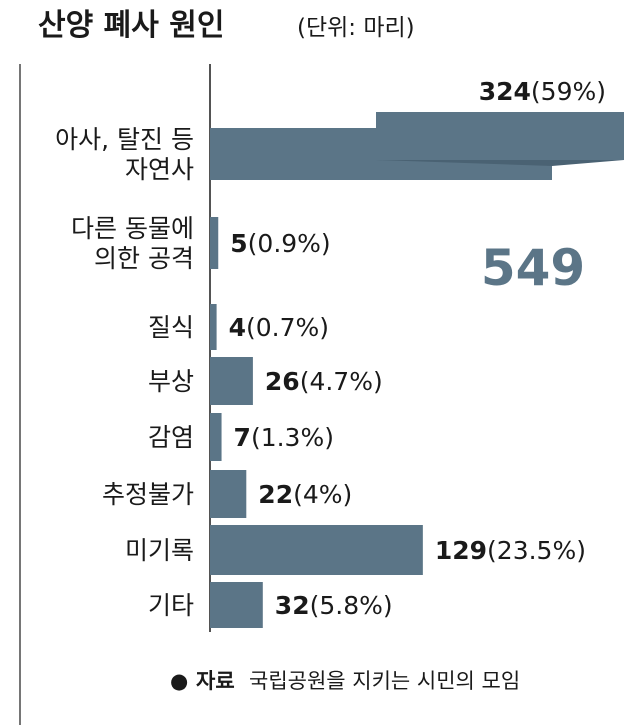  I want to click on data-label-percent: (0.7%), so click(287, 327).